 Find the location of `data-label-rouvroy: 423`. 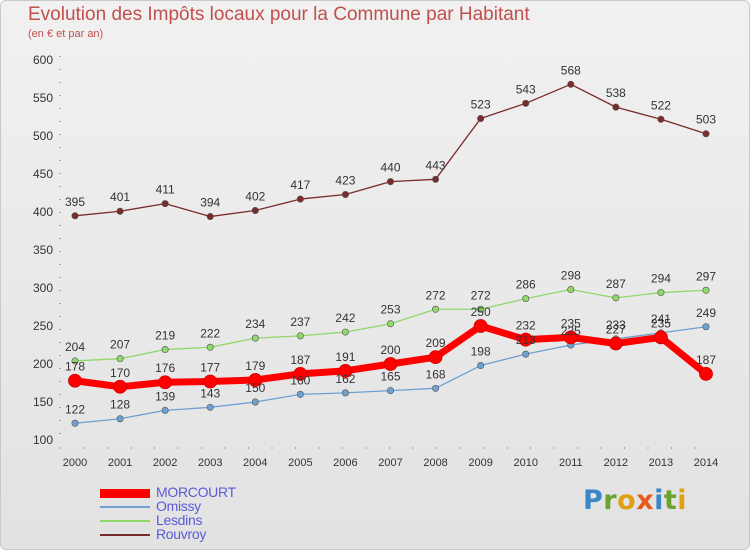

data-label-rouvroy: 423 is located at coordinates (345, 181).